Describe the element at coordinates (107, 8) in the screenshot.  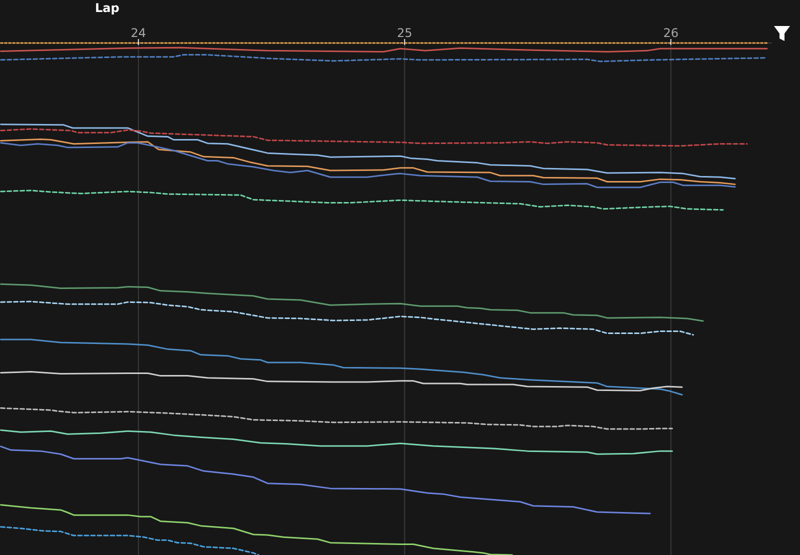
I see `x-axis-title: Lap` at that location.